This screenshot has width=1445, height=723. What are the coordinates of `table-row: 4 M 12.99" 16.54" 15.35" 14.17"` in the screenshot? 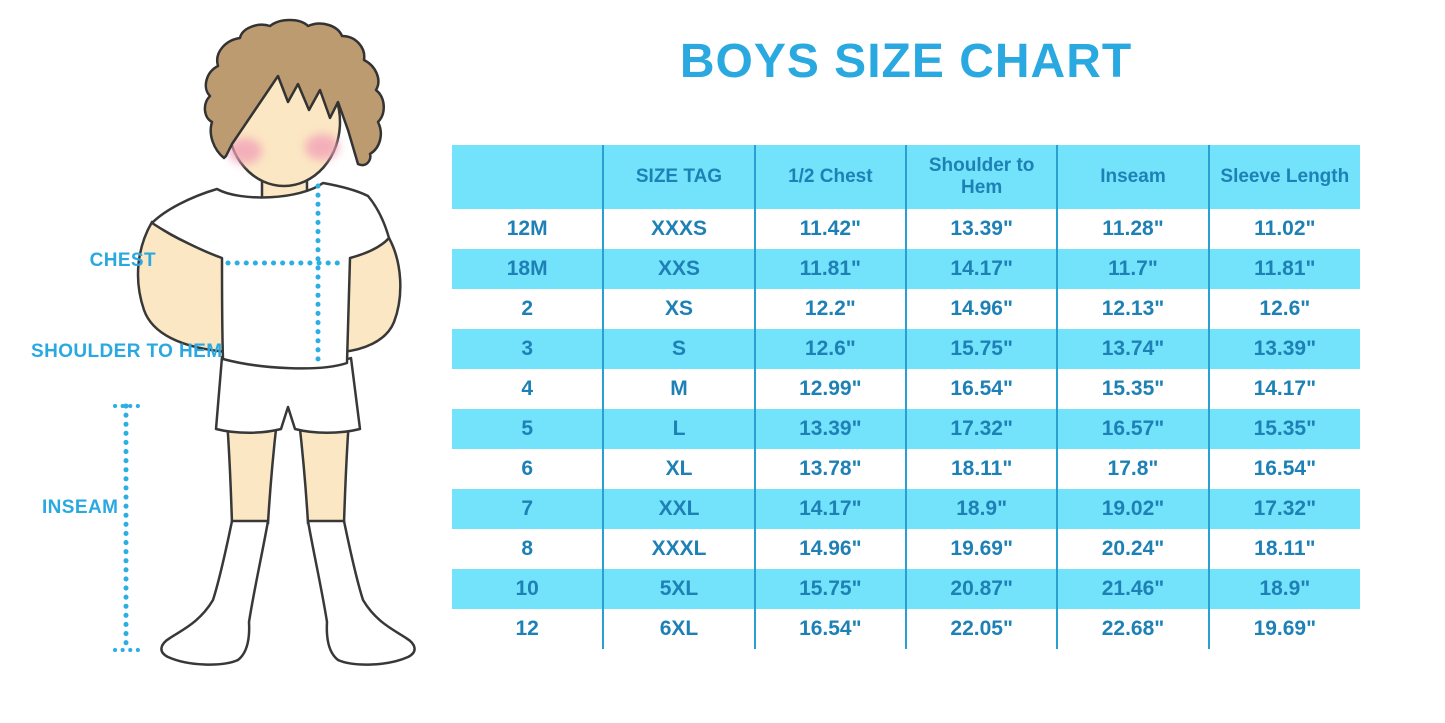 It's located at (906, 389).